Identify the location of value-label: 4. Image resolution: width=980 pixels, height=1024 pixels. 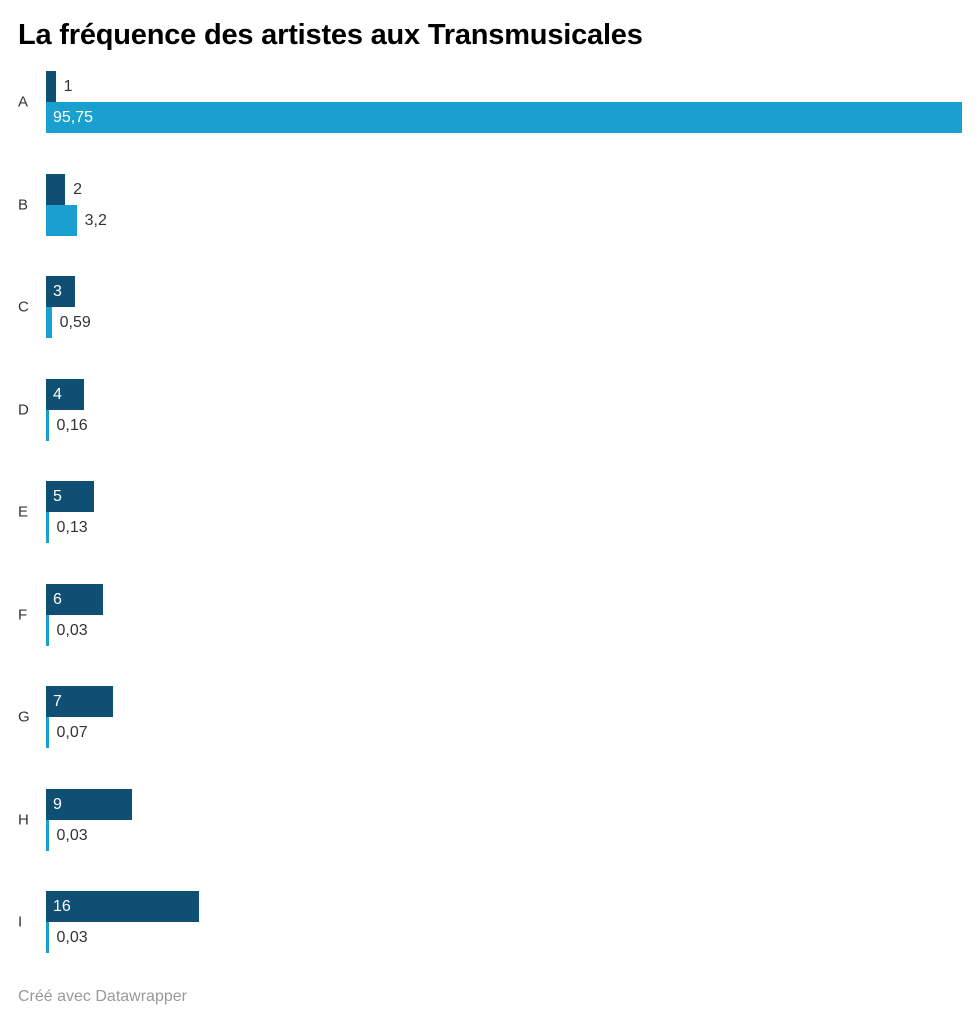
(57, 394).